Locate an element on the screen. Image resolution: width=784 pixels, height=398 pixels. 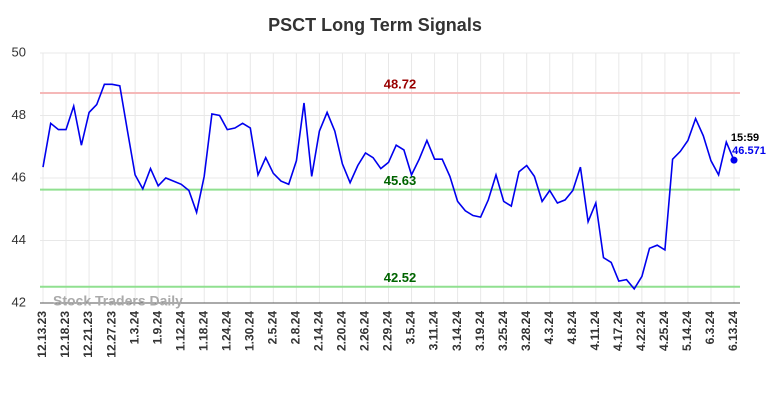
x-tick-label: 3.28.24 is located at coordinates (526, 331).